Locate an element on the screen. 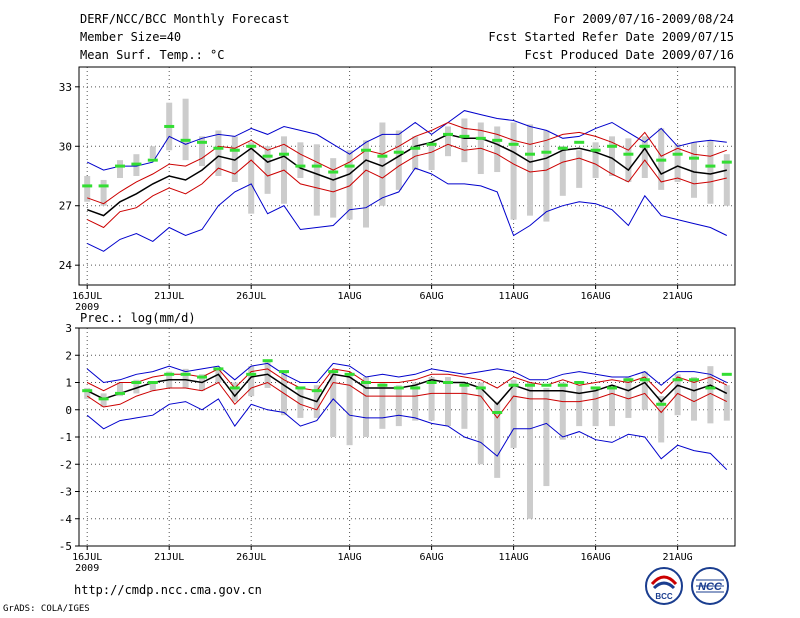  x-tick-label: 26JUL is located at coordinates (251, 296).